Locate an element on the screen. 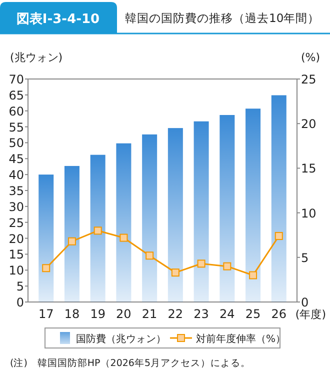 The width and height of the screenshot is (330, 372). x-tick-label: 23 is located at coordinates (201, 314).